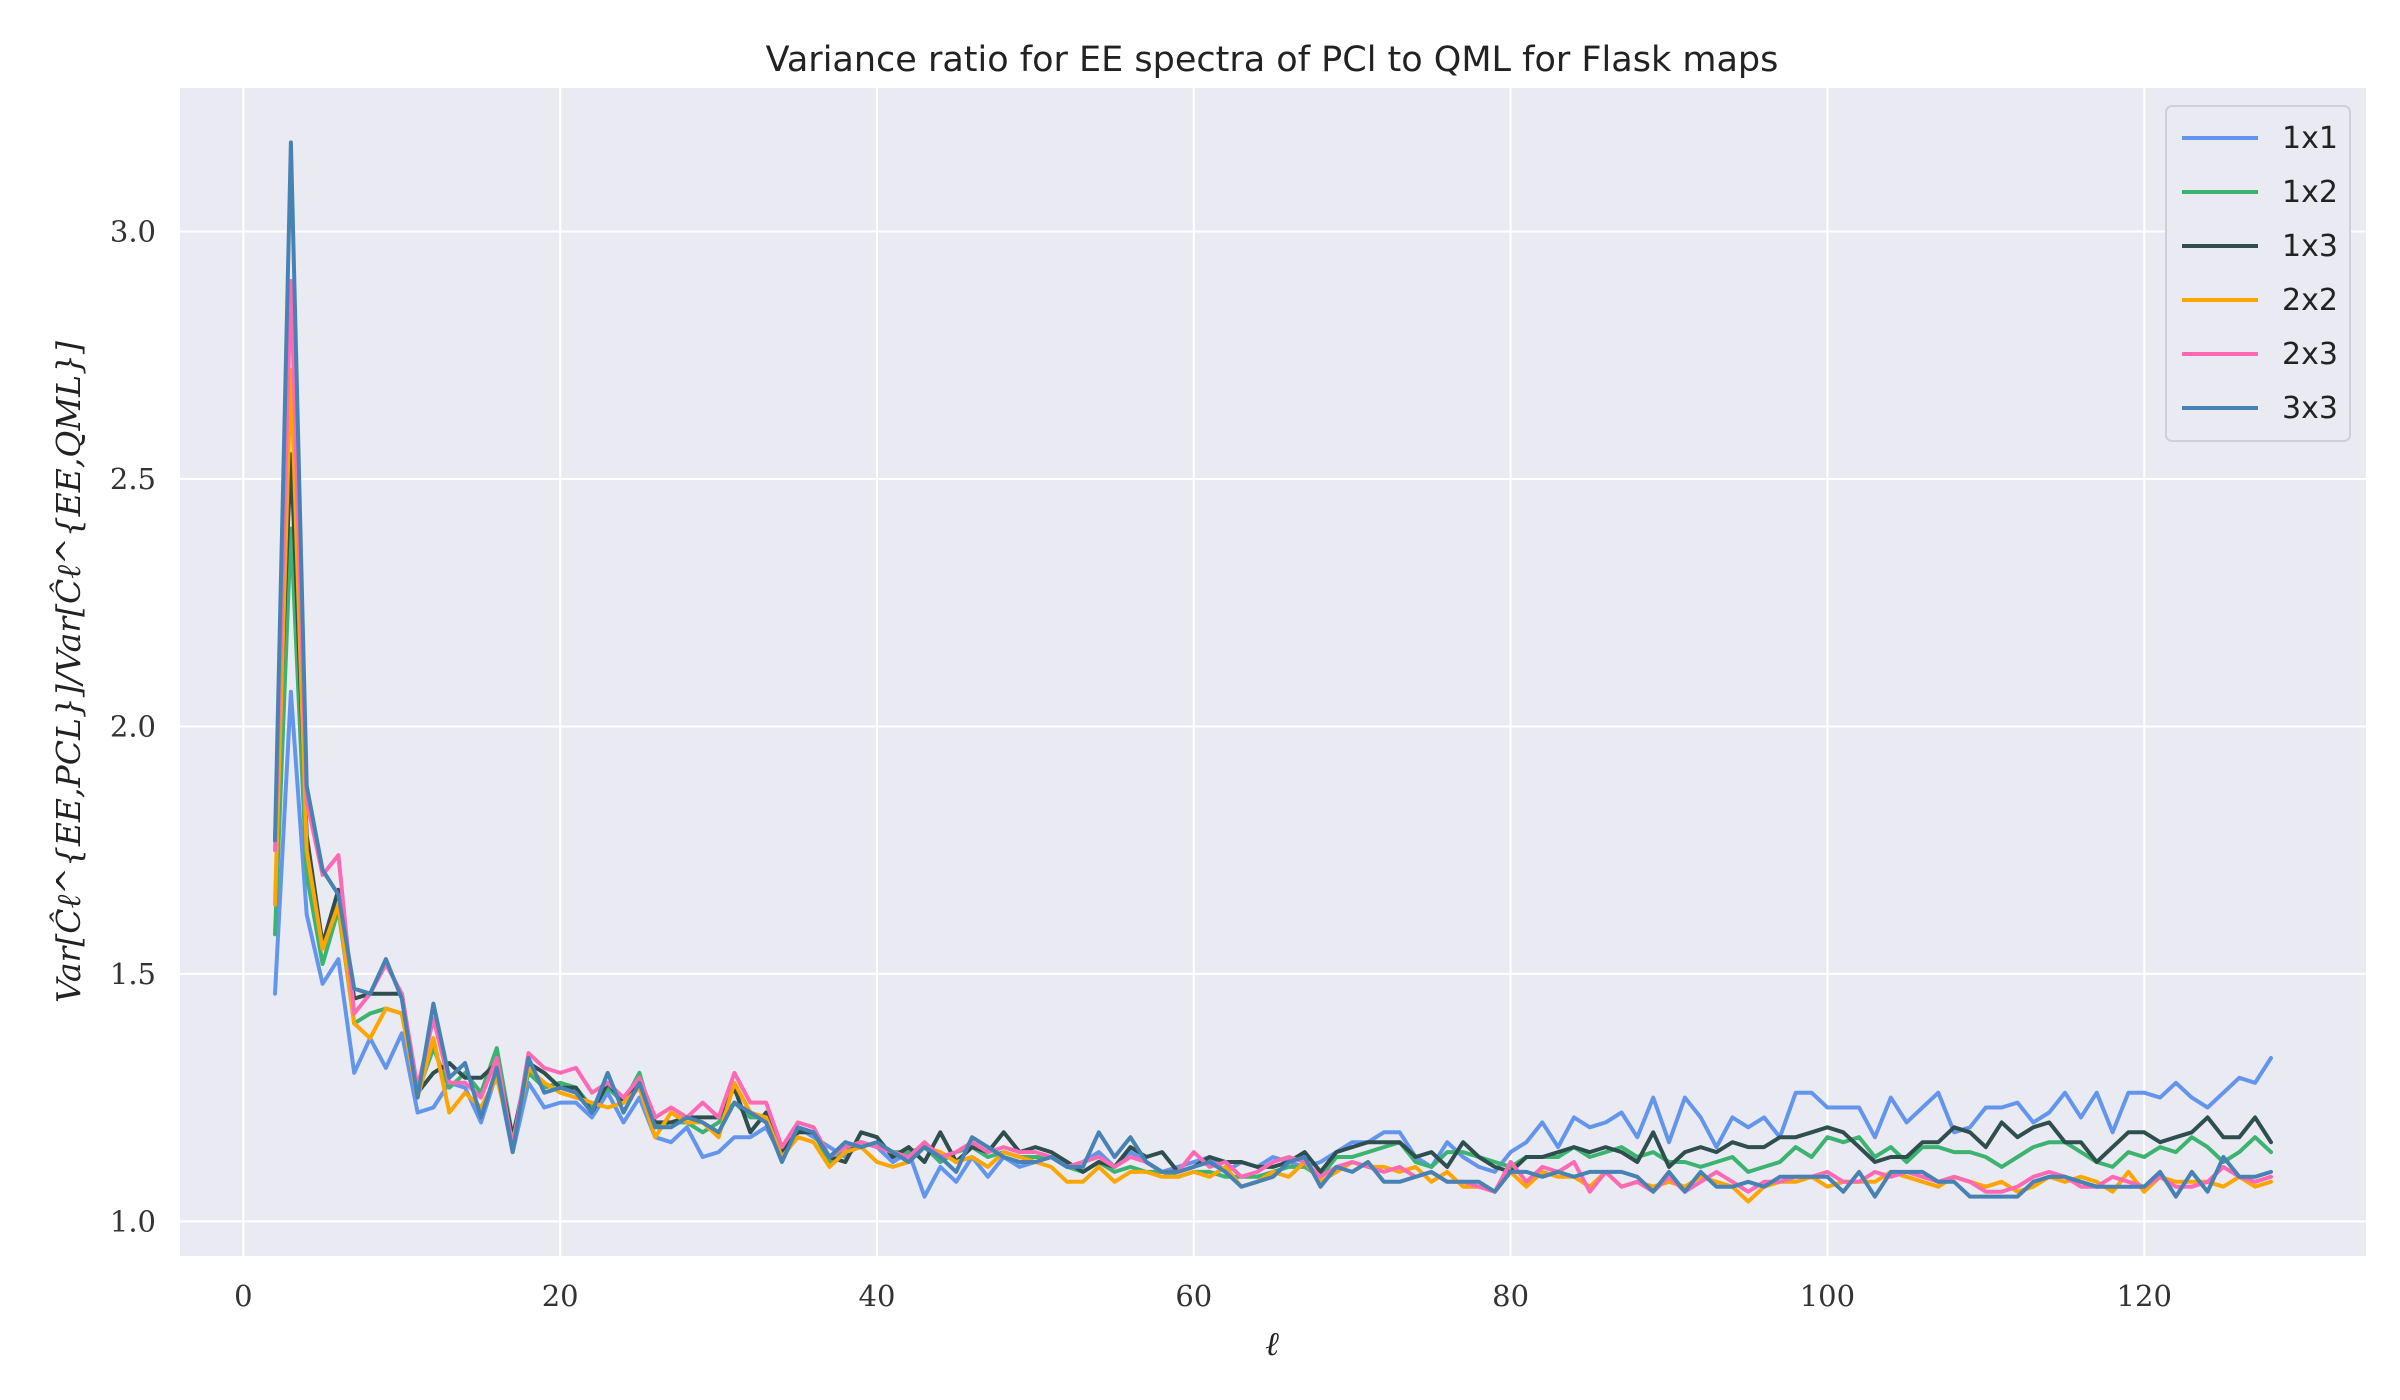 This screenshot has height=1400, width=2400. I want to click on legend-label-1x3: 1x3, so click(2310, 246).